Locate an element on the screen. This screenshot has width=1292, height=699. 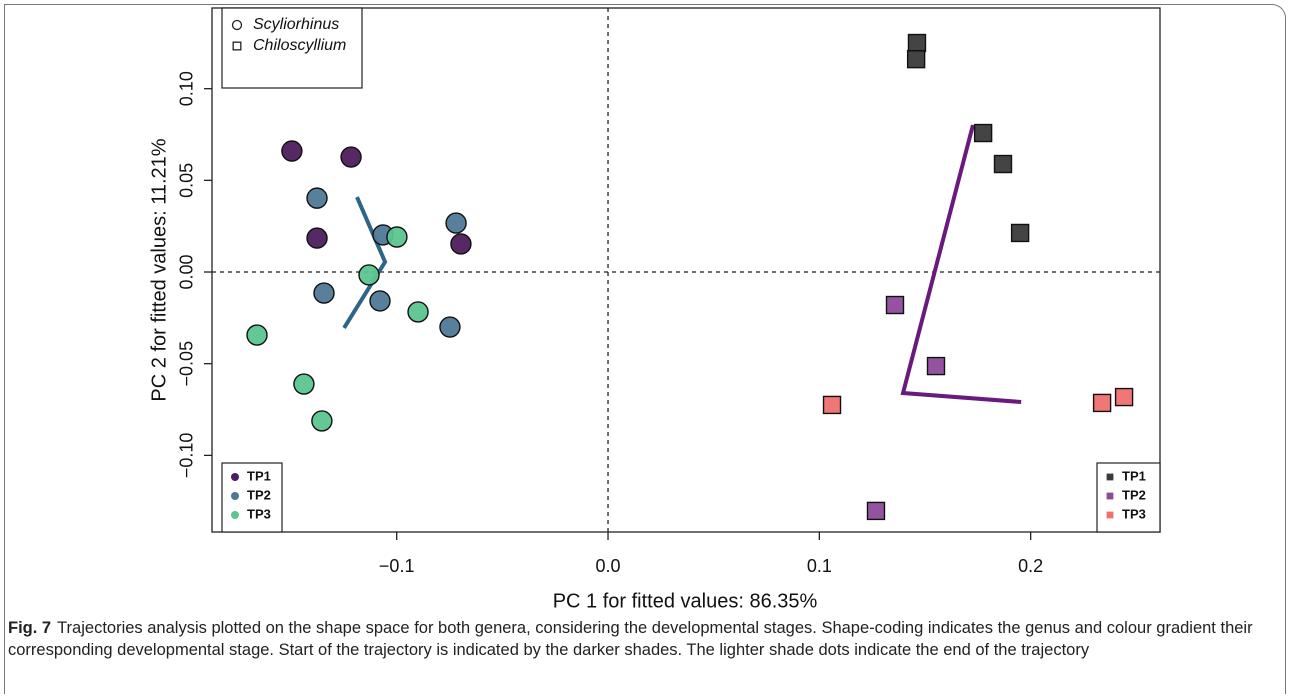
y-tick-label: −0.05 is located at coordinates (187, 364).